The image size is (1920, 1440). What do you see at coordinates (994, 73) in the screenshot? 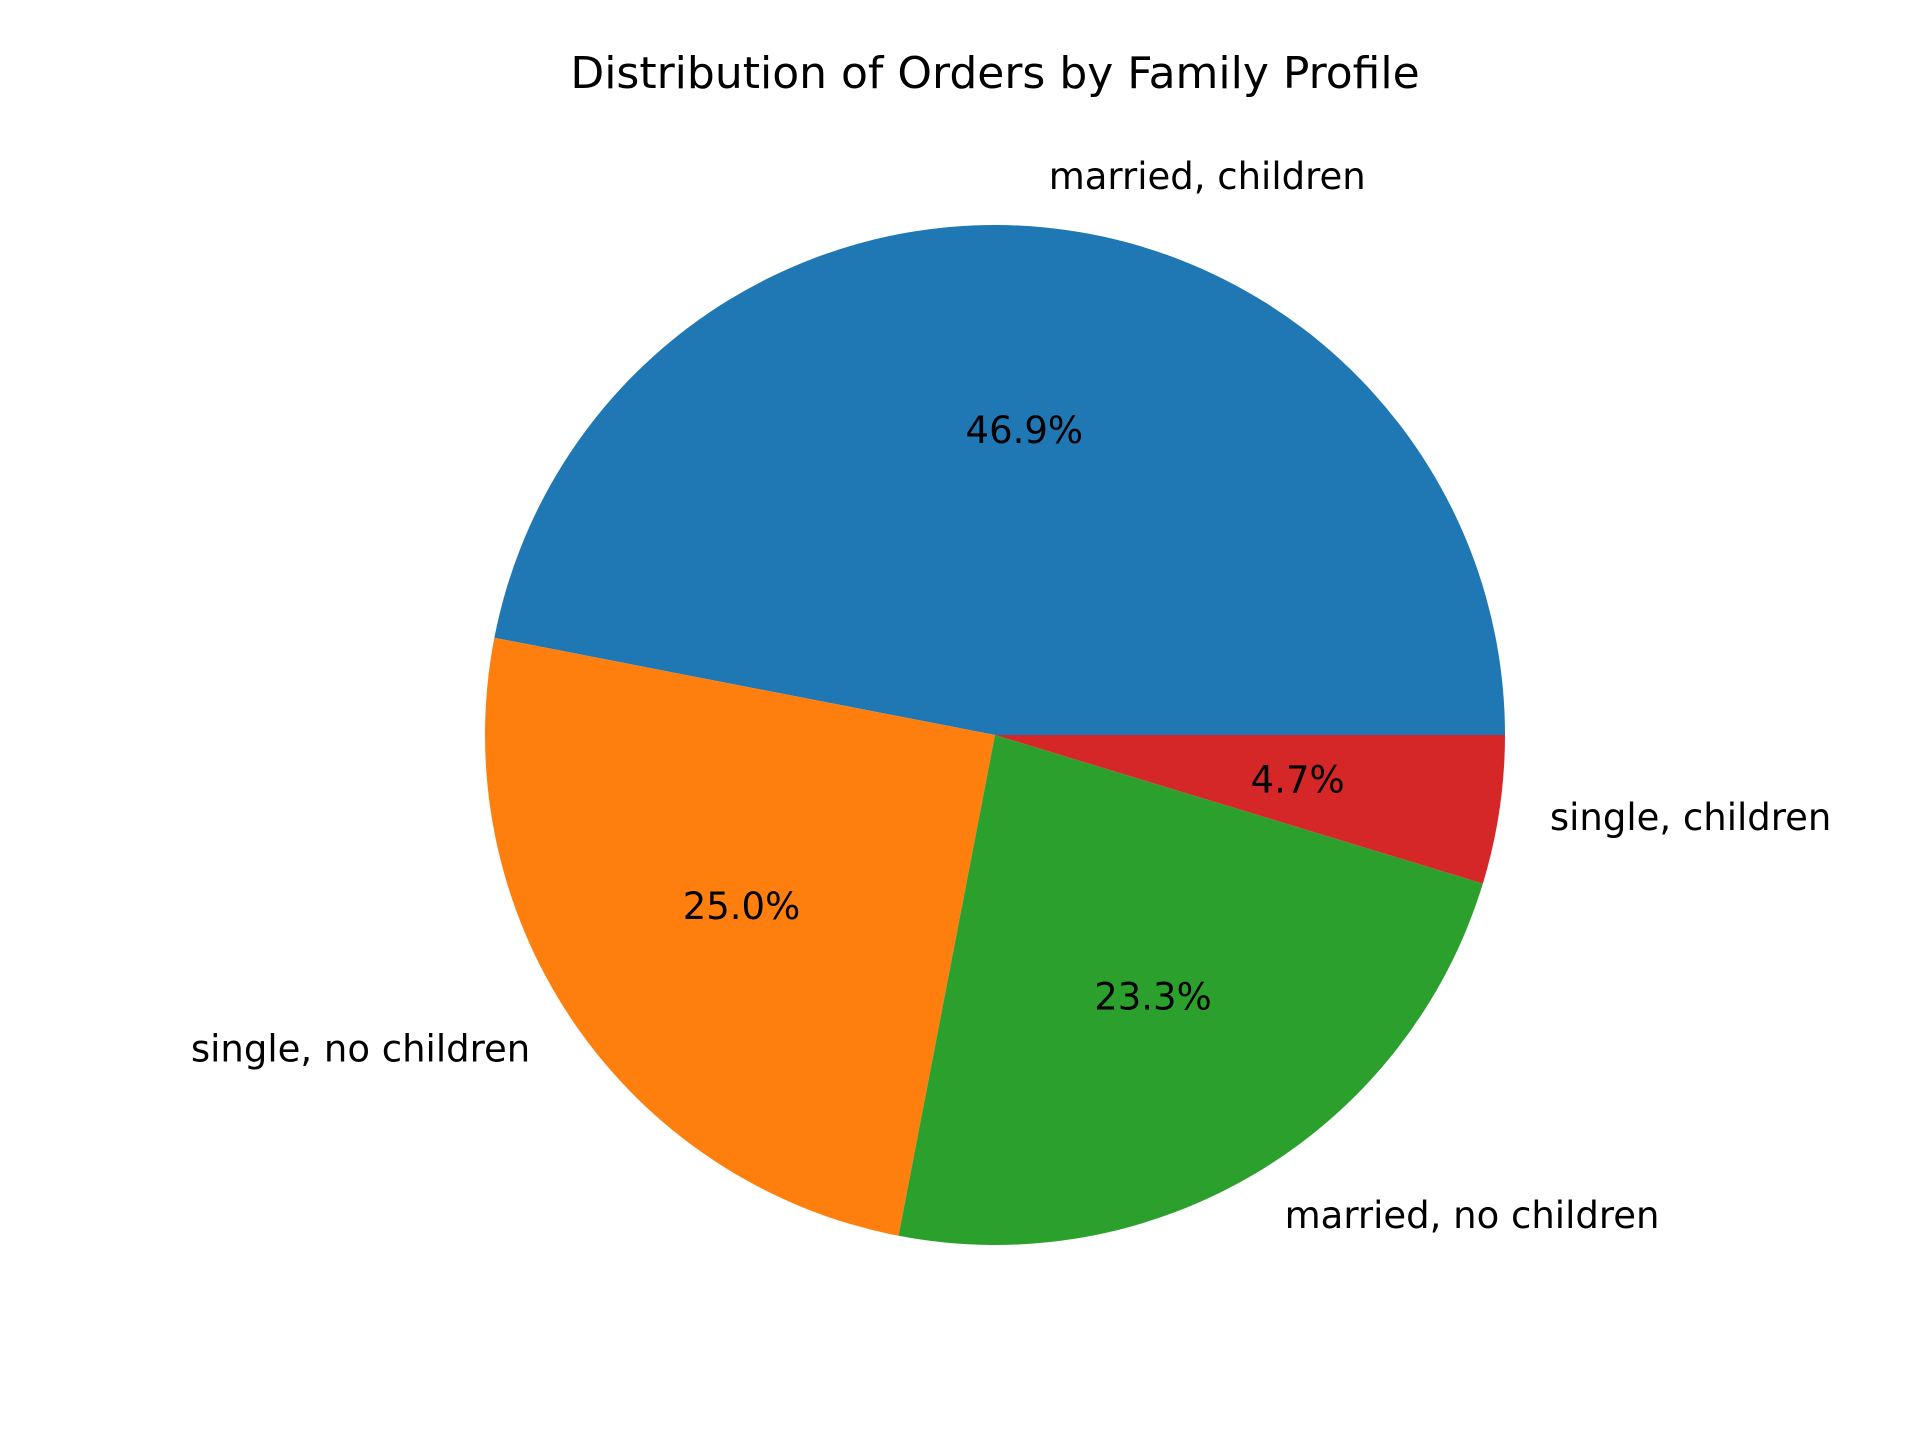
I see `chart-title: Distribution of Orders by Family Profile` at bounding box center [994, 73].